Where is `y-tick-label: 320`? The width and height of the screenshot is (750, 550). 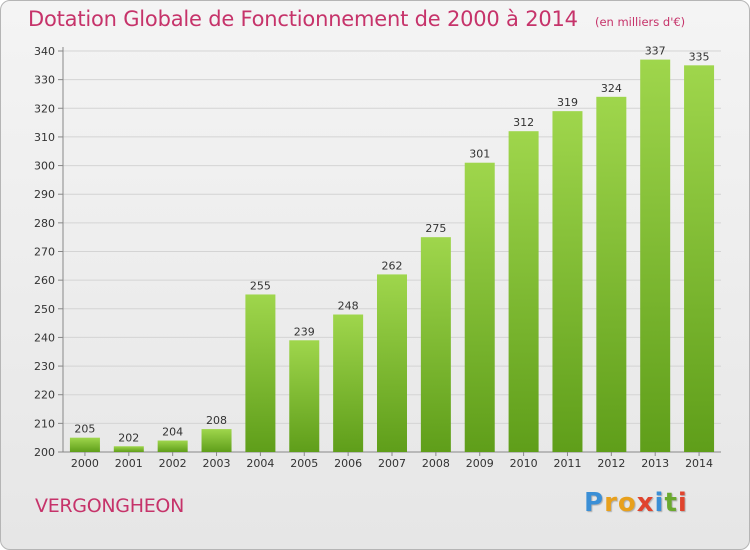 y-tick-label: 320 is located at coordinates (44, 108).